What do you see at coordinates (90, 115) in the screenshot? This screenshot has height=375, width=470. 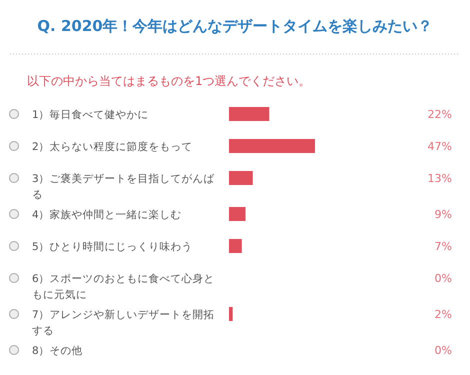 I see `y-tick-label: 1）毎日食べて健やかに` at bounding box center [90, 115].